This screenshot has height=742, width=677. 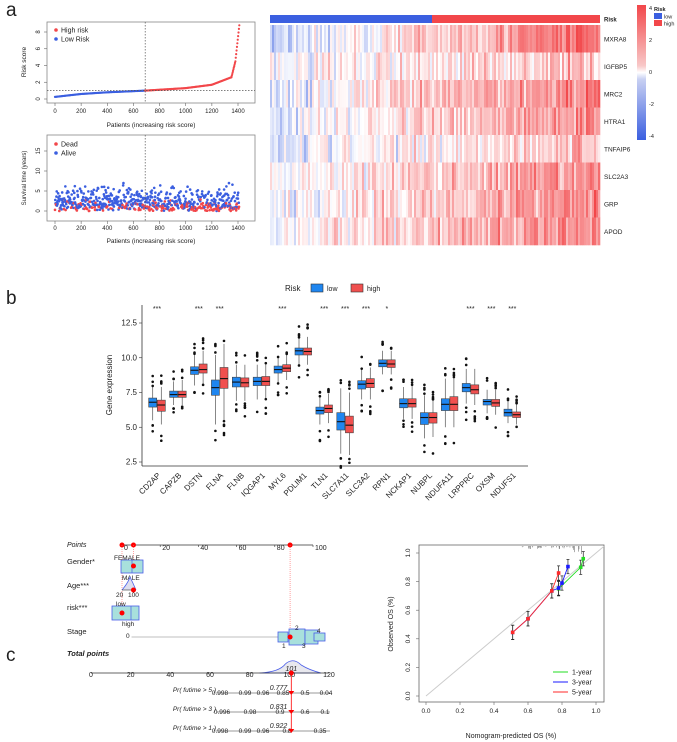 What do you see at coordinates (55, 112) in the screenshot?
I see `x-tick-label: 0` at bounding box center [55, 112].